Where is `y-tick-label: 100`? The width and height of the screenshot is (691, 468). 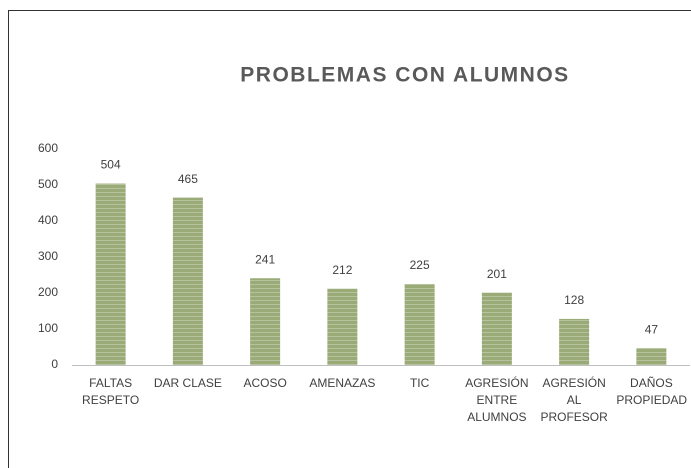
y-tick-label: 100 is located at coordinates (48, 328).